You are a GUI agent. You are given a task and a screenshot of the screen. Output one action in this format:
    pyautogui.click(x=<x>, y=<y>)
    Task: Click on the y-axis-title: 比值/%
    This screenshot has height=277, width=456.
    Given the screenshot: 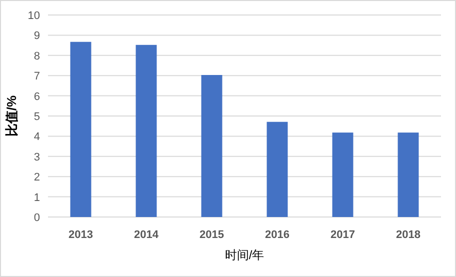 What is the action you would take?
    pyautogui.click(x=11, y=115)
    